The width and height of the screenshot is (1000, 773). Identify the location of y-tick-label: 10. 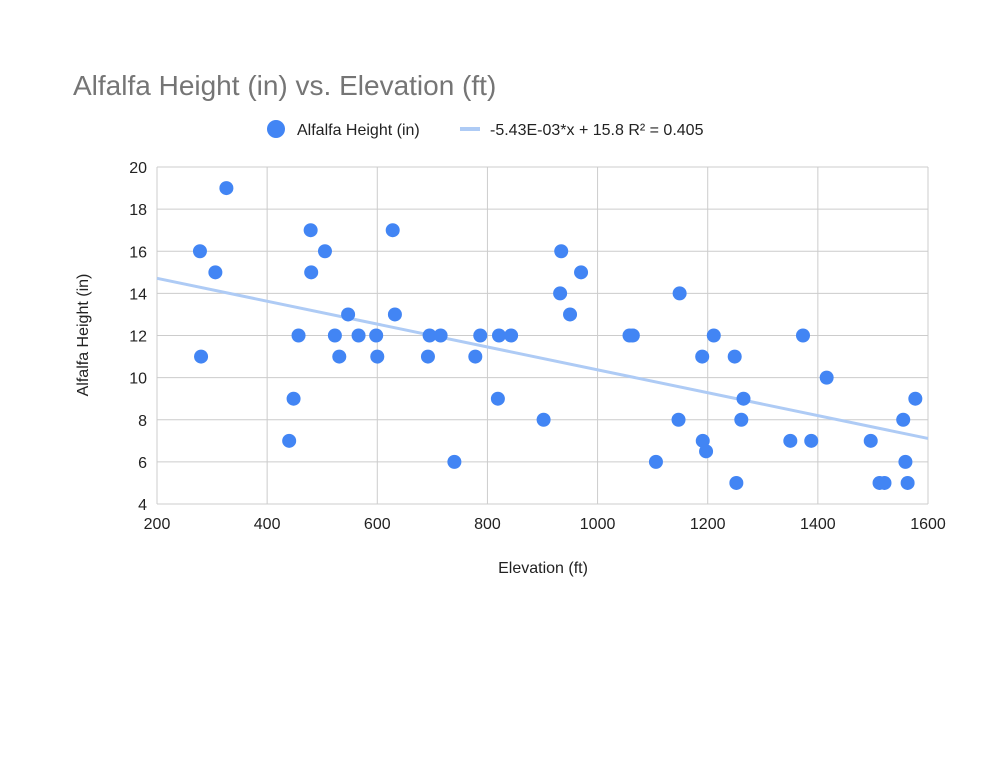
(138, 379).